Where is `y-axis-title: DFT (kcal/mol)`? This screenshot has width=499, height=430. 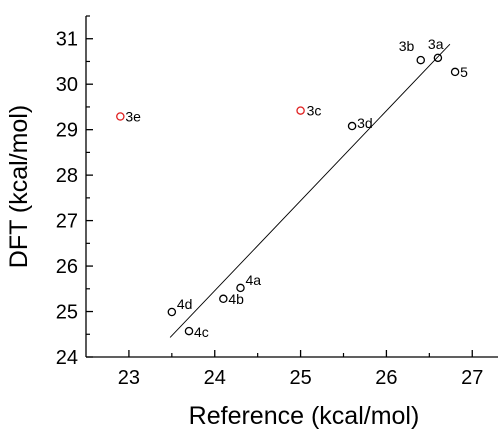
y-axis-title: DFT (kcal/mol) is located at coordinates (19, 186).